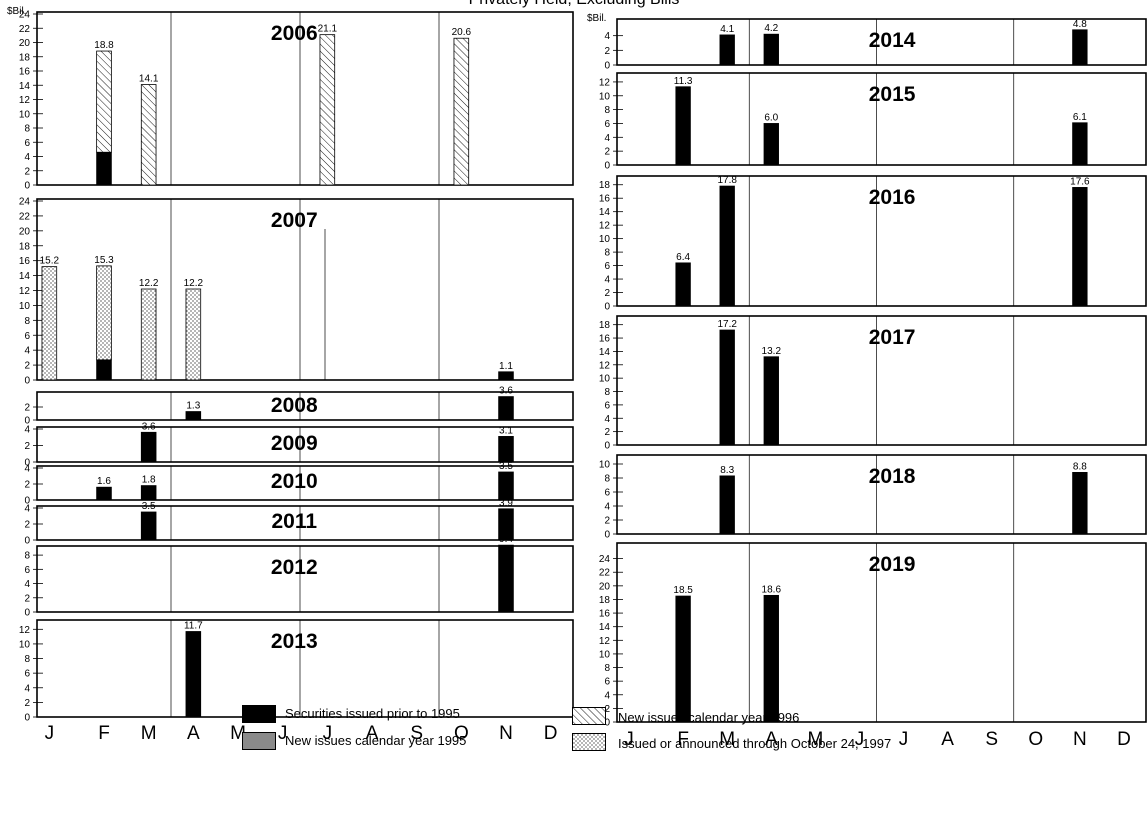  What do you see at coordinates (892, 40) in the screenshot?
I see `panel-year-label: 2014` at bounding box center [892, 40].